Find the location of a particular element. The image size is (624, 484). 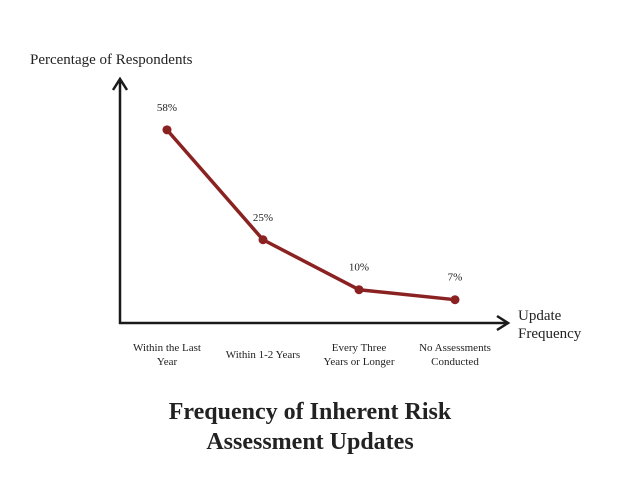

data-label: 58% is located at coordinates (167, 108).